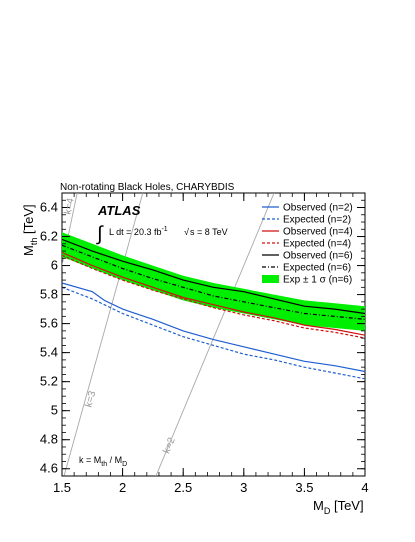 The height and width of the screenshot is (542, 415). Describe the element at coordinates (49, 207) in the screenshot. I see `y-tick-label-9: 6.4` at that location.